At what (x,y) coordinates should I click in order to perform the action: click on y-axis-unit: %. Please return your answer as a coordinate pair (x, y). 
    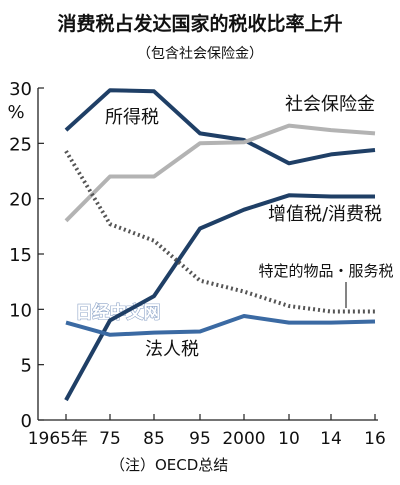
    Looking at the image, I should click on (15, 112).